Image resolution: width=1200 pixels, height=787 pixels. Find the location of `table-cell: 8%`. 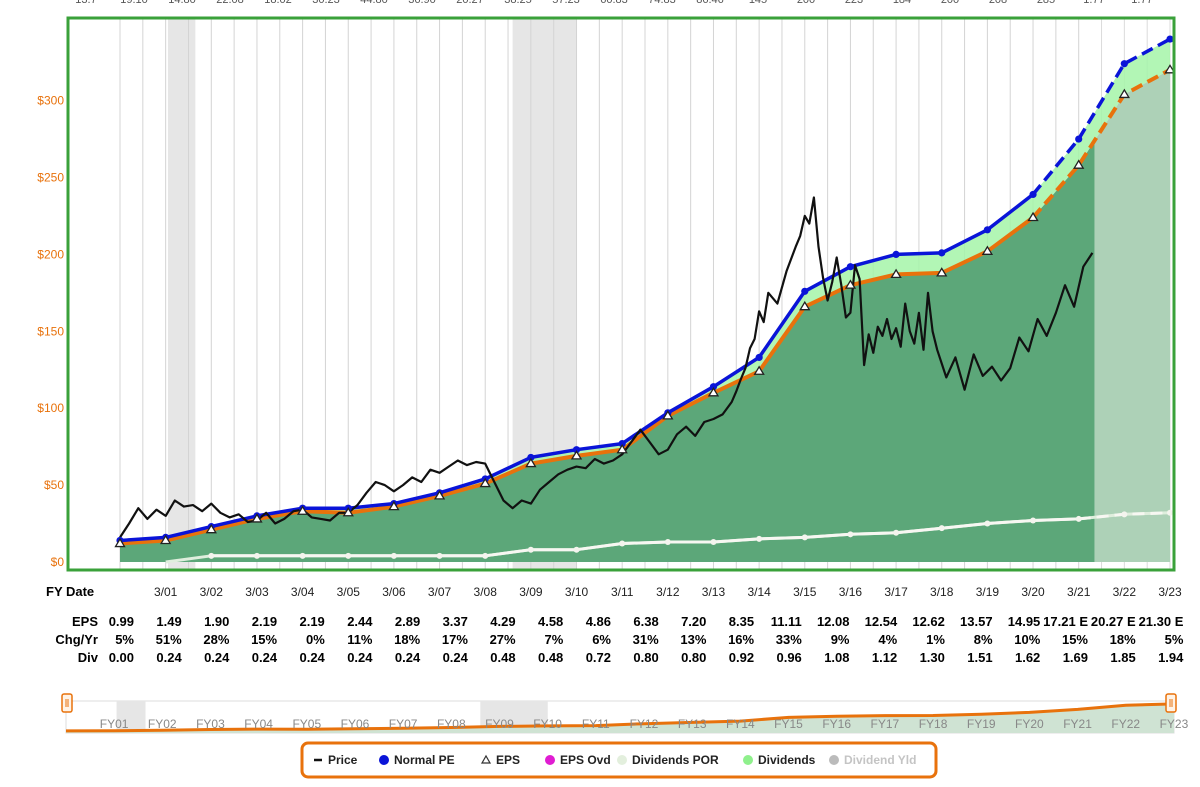

table-cell: 8% is located at coordinates (983, 639).